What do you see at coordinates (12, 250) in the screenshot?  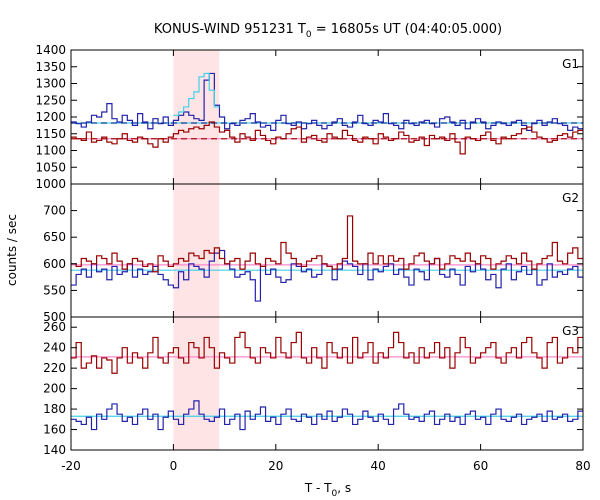 I see `y-axis-label: counts / sec` at bounding box center [12, 250].